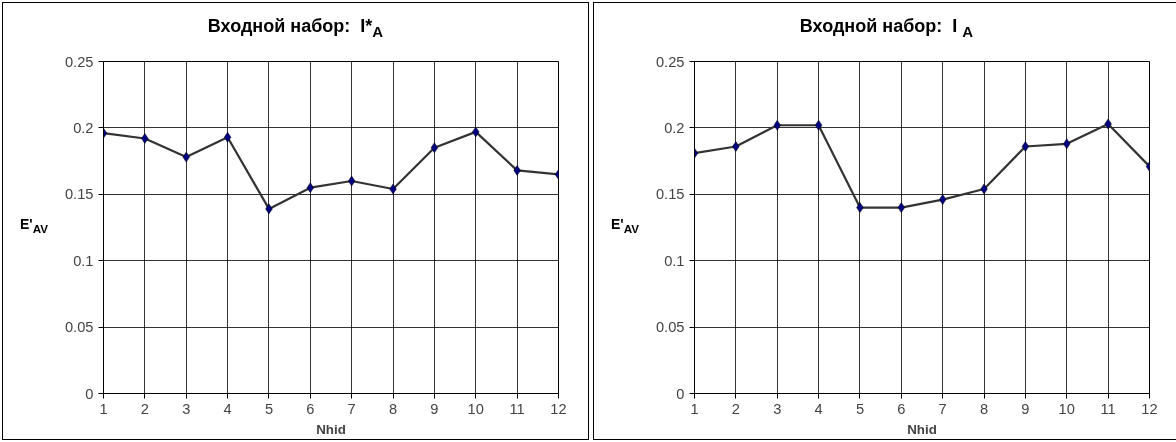 This screenshot has height=442, width=1176. I want to click on chart-title: Входной набор: I*$_{A}$, so click(295, 28).